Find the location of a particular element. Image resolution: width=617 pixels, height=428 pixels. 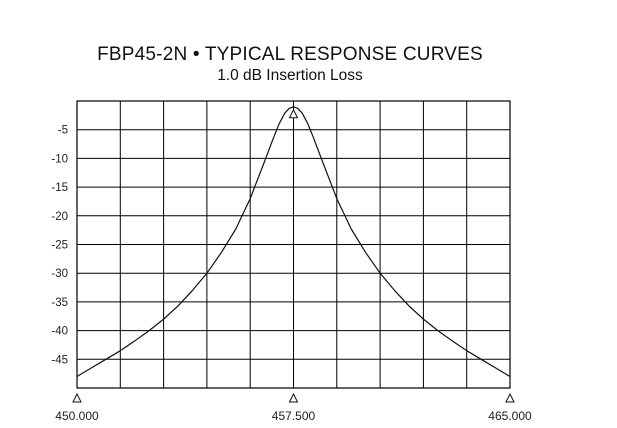

x-tick-label: 457.500 is located at coordinates (294, 416).